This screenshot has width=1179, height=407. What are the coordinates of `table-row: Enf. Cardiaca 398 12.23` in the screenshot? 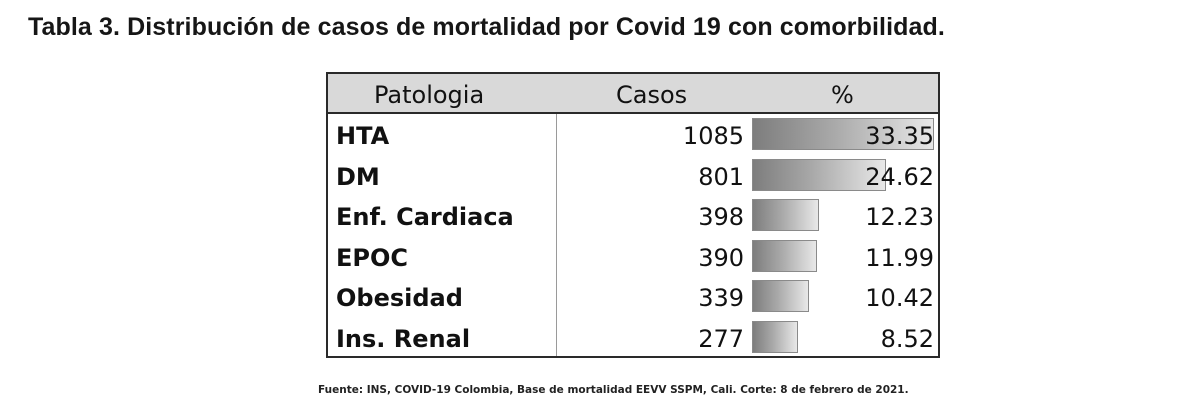 It's located at (633, 215).